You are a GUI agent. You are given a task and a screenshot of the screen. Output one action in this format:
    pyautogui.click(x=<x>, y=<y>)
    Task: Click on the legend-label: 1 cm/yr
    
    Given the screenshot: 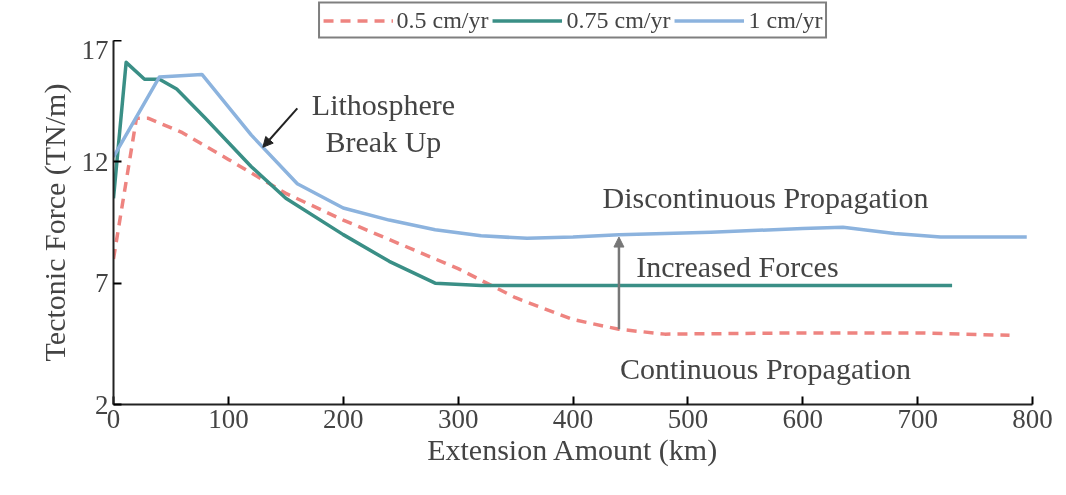 What is the action you would take?
    pyautogui.click(x=785, y=20)
    